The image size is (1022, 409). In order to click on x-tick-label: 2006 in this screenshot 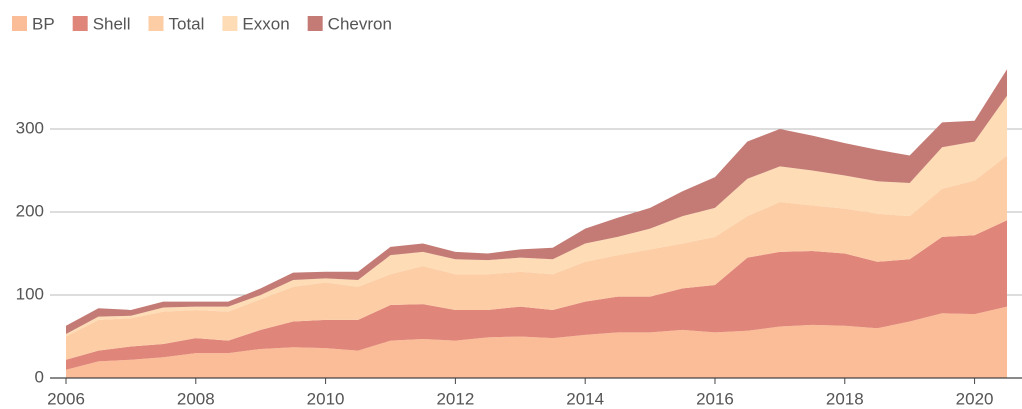, I will do `click(66, 398)`.